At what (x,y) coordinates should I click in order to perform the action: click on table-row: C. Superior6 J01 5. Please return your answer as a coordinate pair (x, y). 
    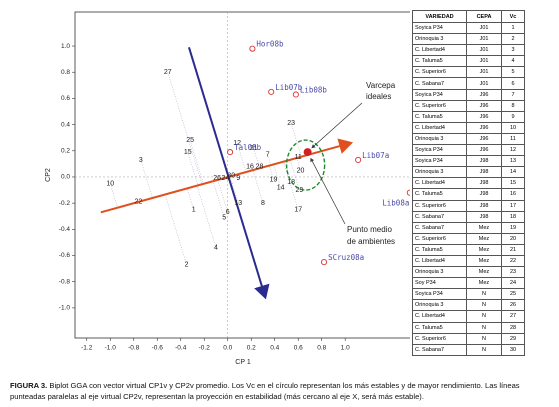
    Looking at the image, I should click on (468, 72).